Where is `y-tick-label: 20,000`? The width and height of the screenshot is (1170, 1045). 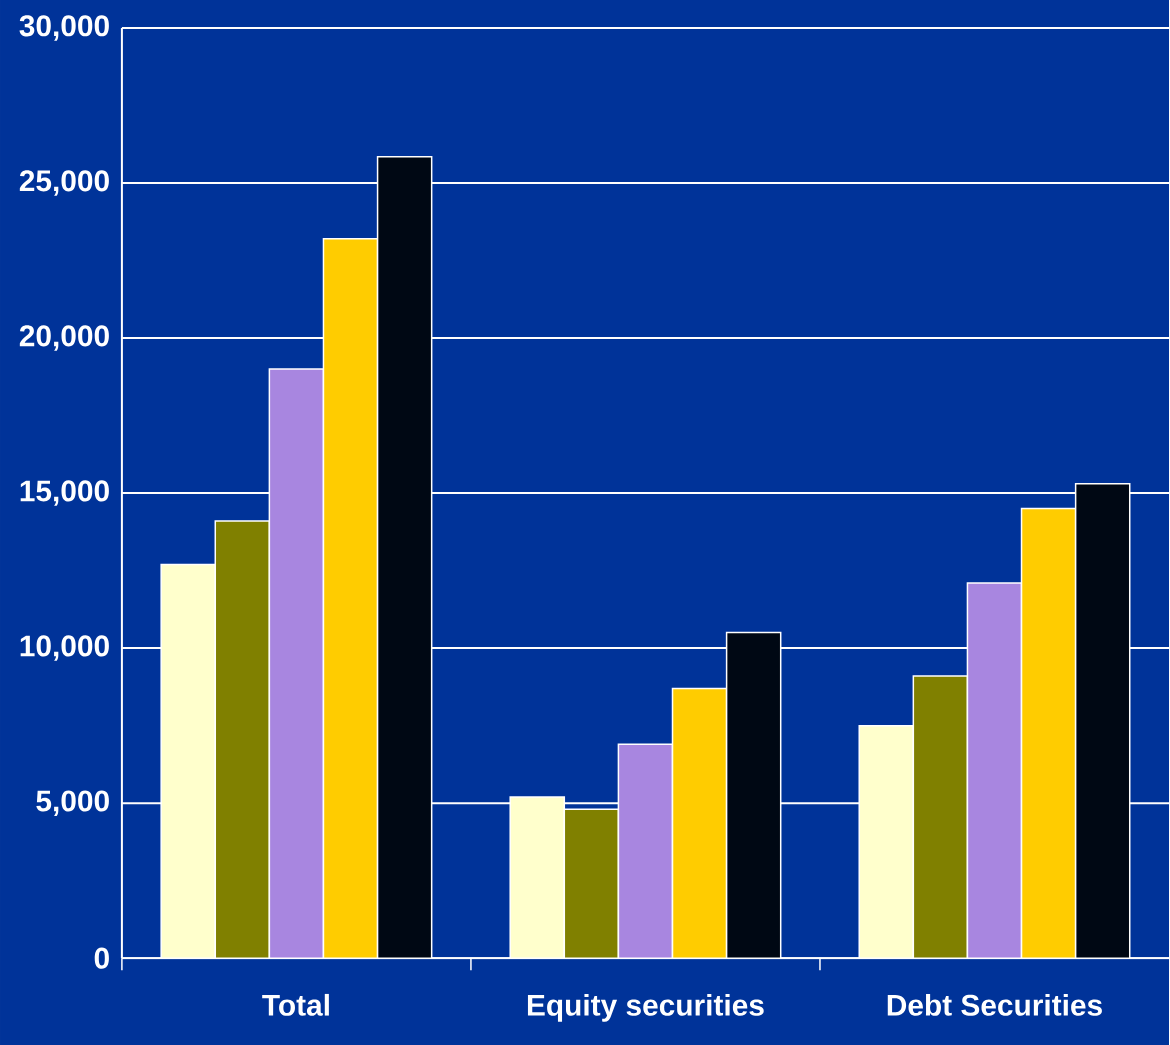 y-tick-label: 20,000 is located at coordinates (64, 338).